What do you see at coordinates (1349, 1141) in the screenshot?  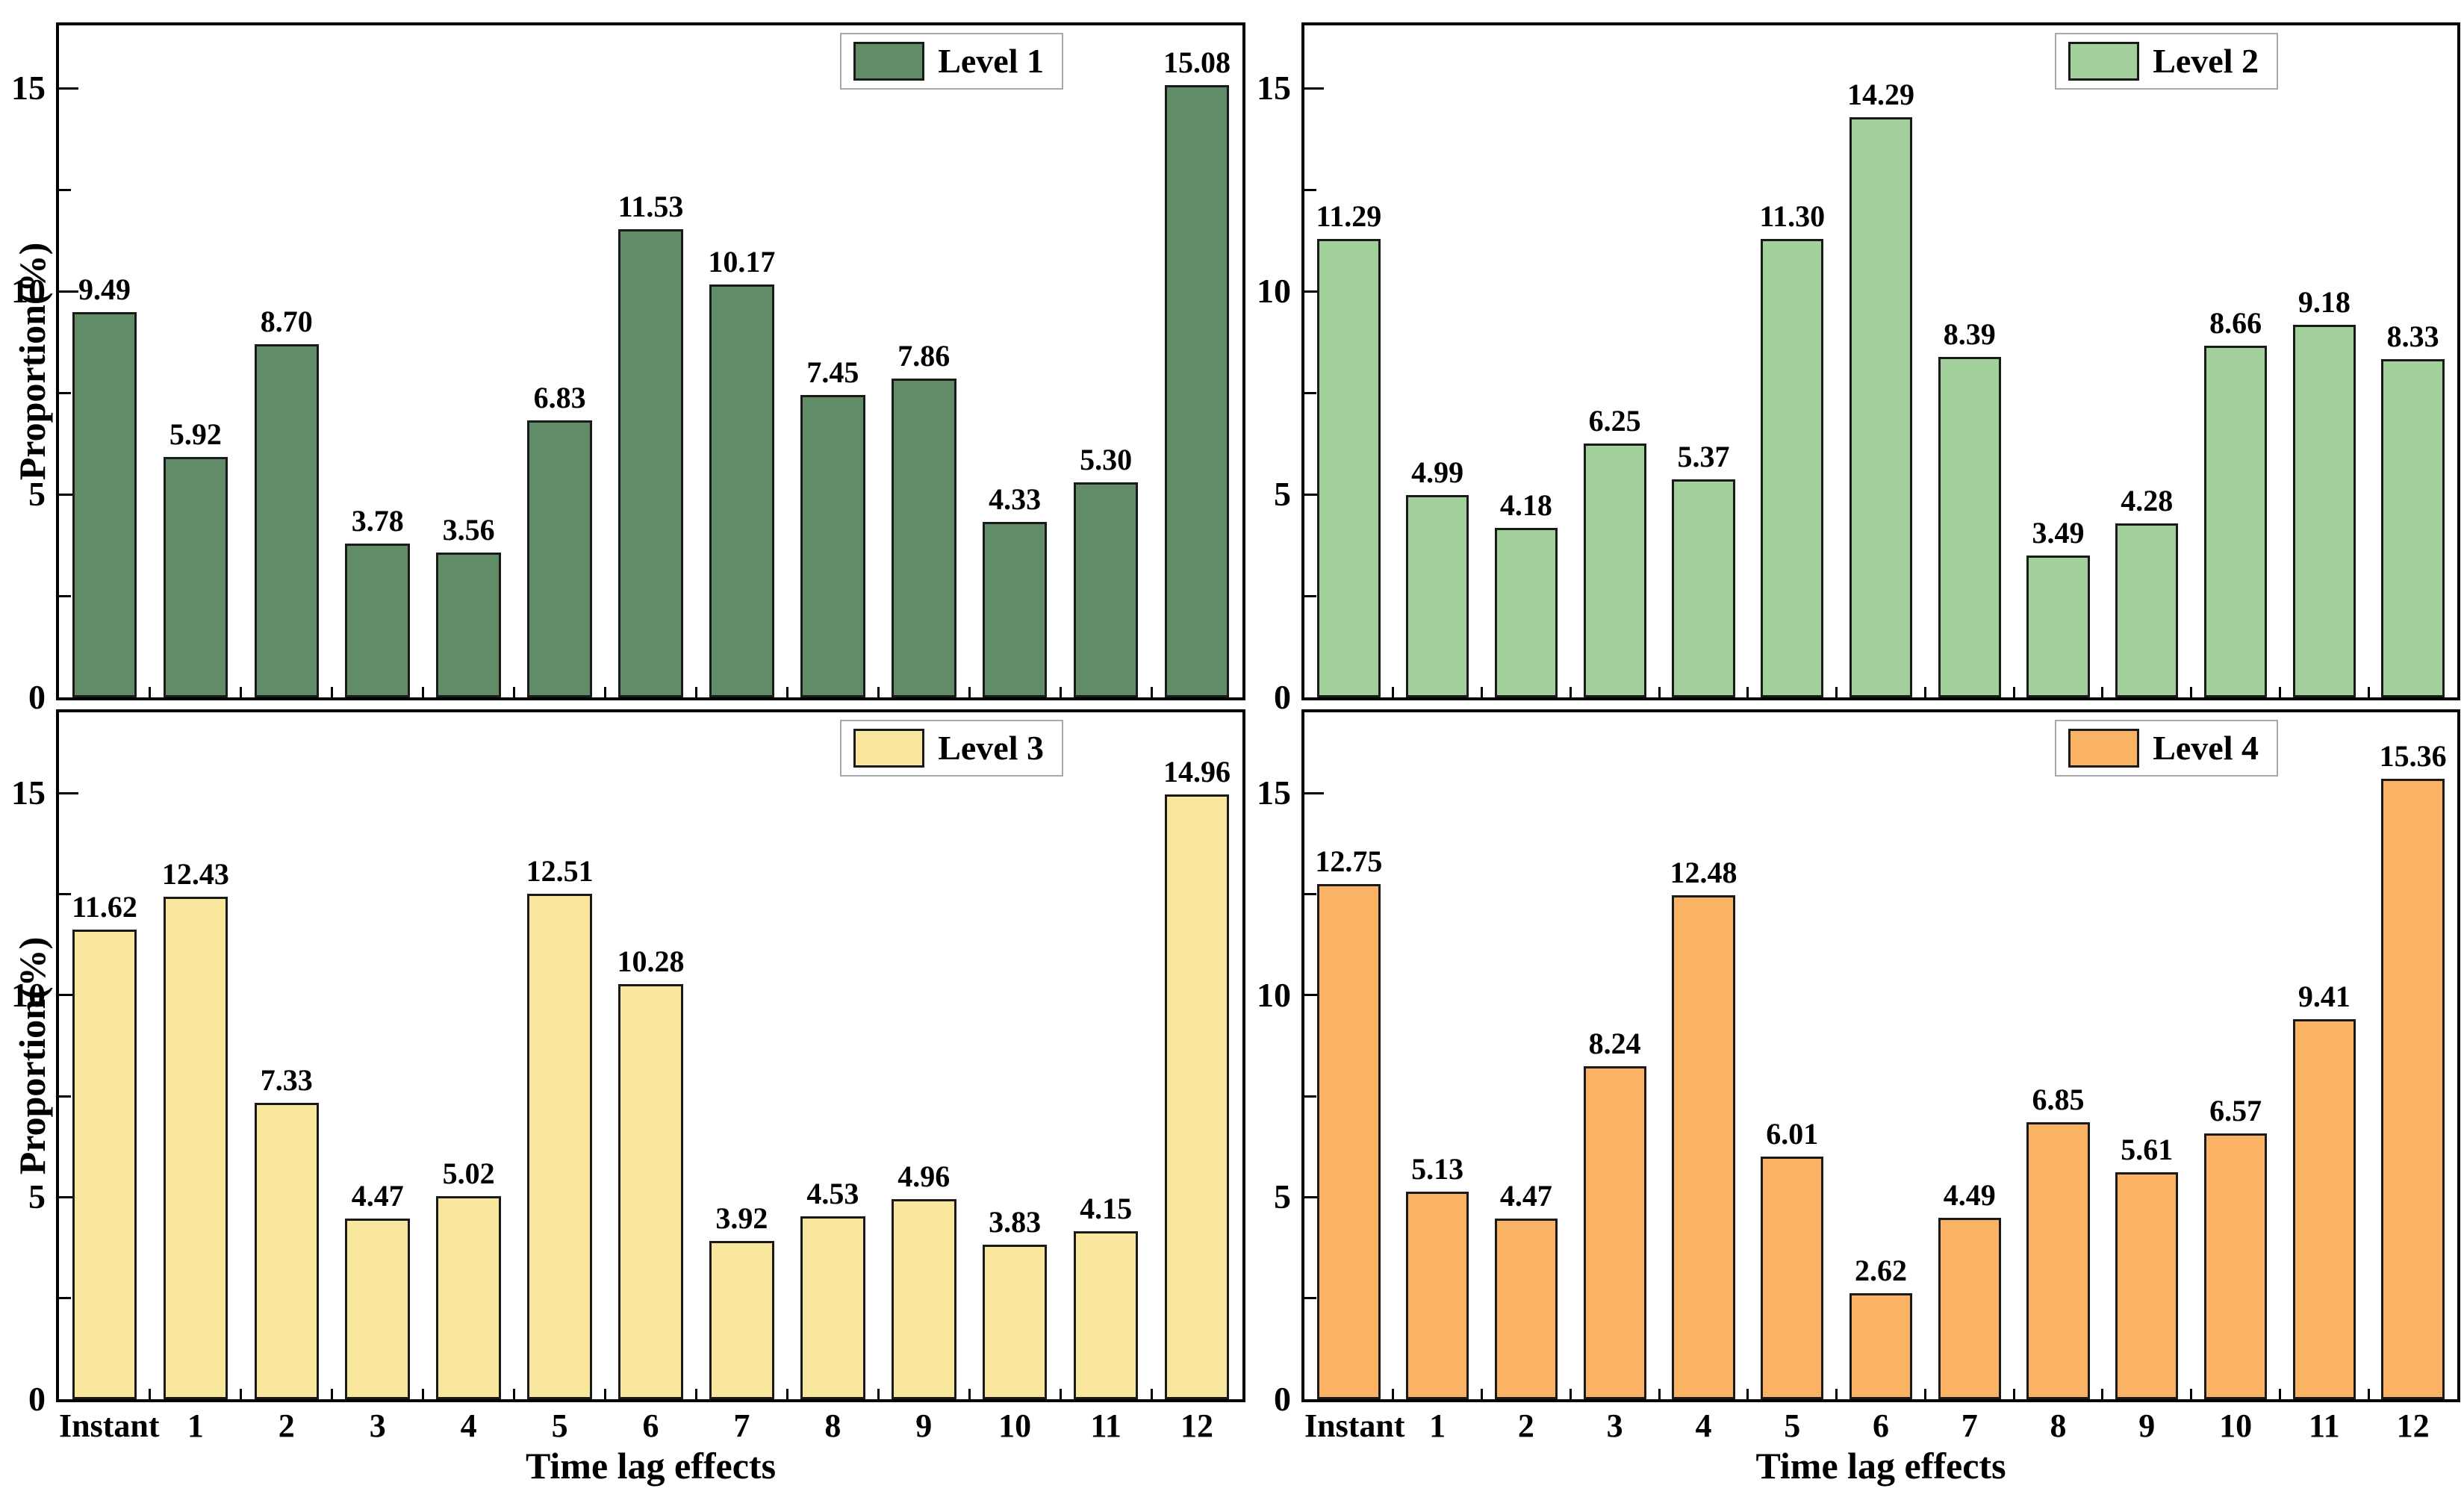 I see `bar-level-4-instant` at bounding box center [1349, 1141].